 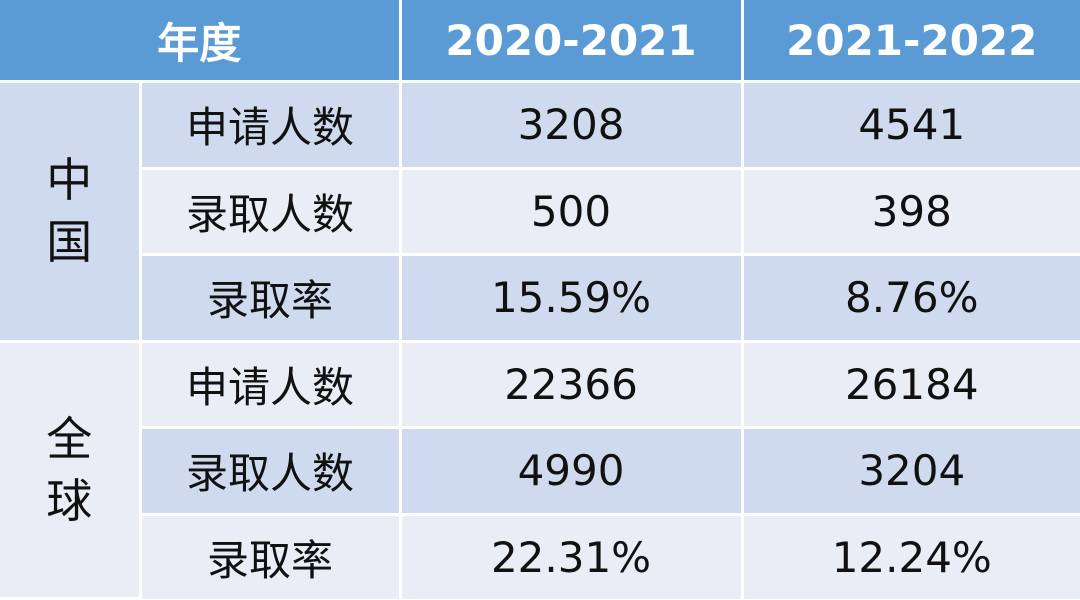 I want to click on value-cell: 4990, so click(x=571, y=471).